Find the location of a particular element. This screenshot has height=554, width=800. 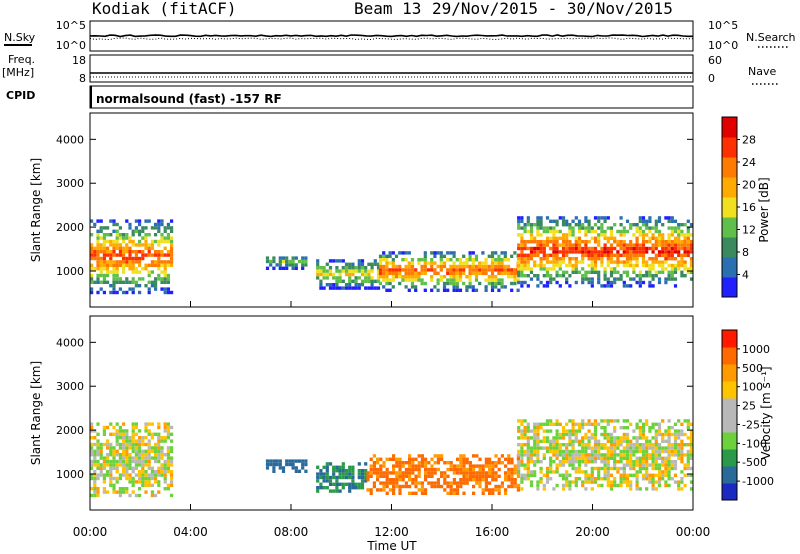

colorbar-tick-label: 12 is located at coordinates (749, 230).